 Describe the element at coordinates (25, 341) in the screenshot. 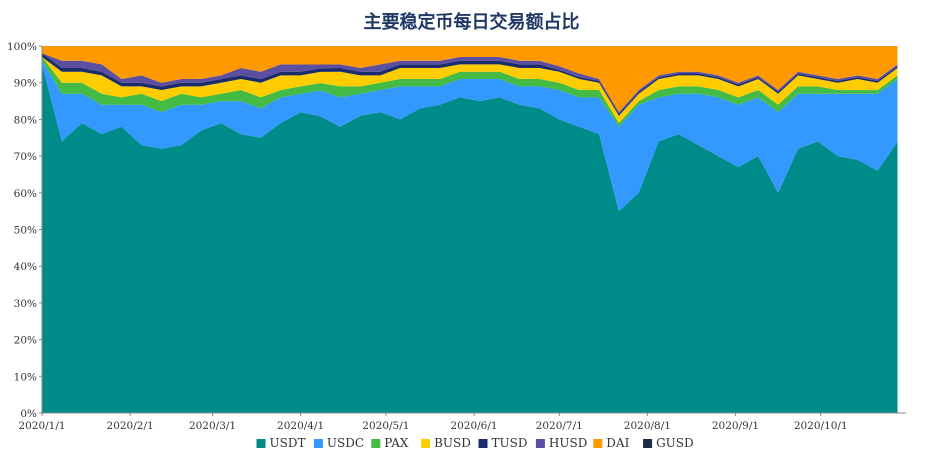

I see `y-tick-label: 20%` at that location.